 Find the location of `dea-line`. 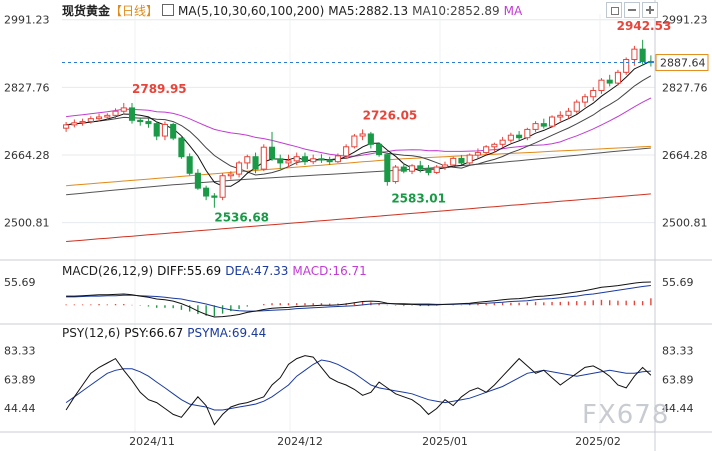

dea-line is located at coordinates (358, 298).